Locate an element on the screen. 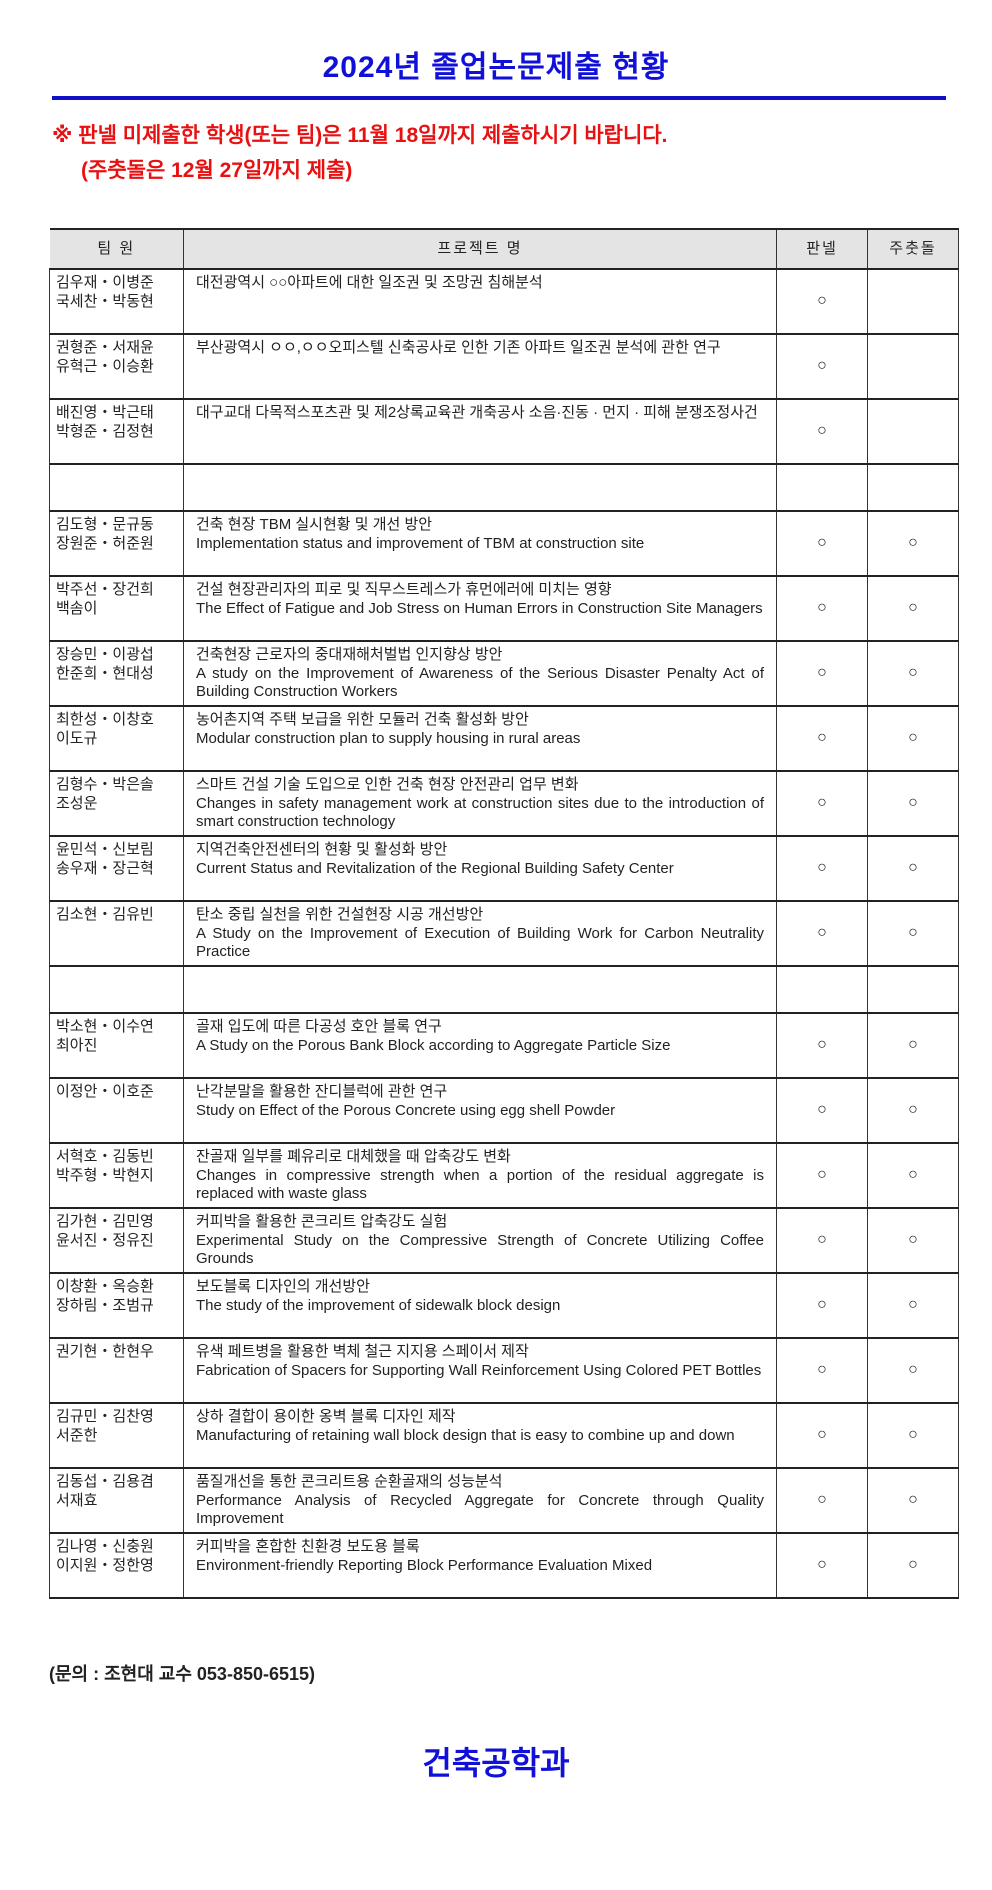  project-title-korean: 지역건축안전센터의 현황 및 활성화 방안 is located at coordinates (322, 849).